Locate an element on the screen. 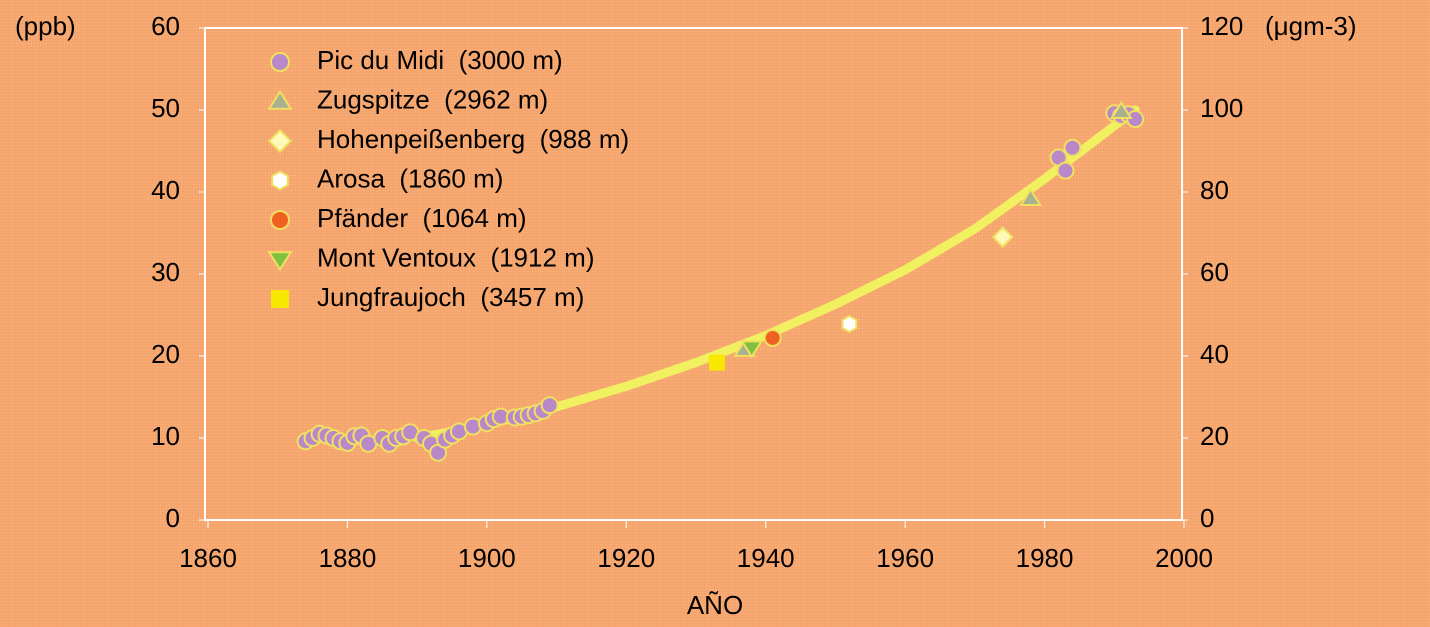 This screenshot has height=627, width=1430. y2-tick-label: 100 is located at coordinates (1221, 108).